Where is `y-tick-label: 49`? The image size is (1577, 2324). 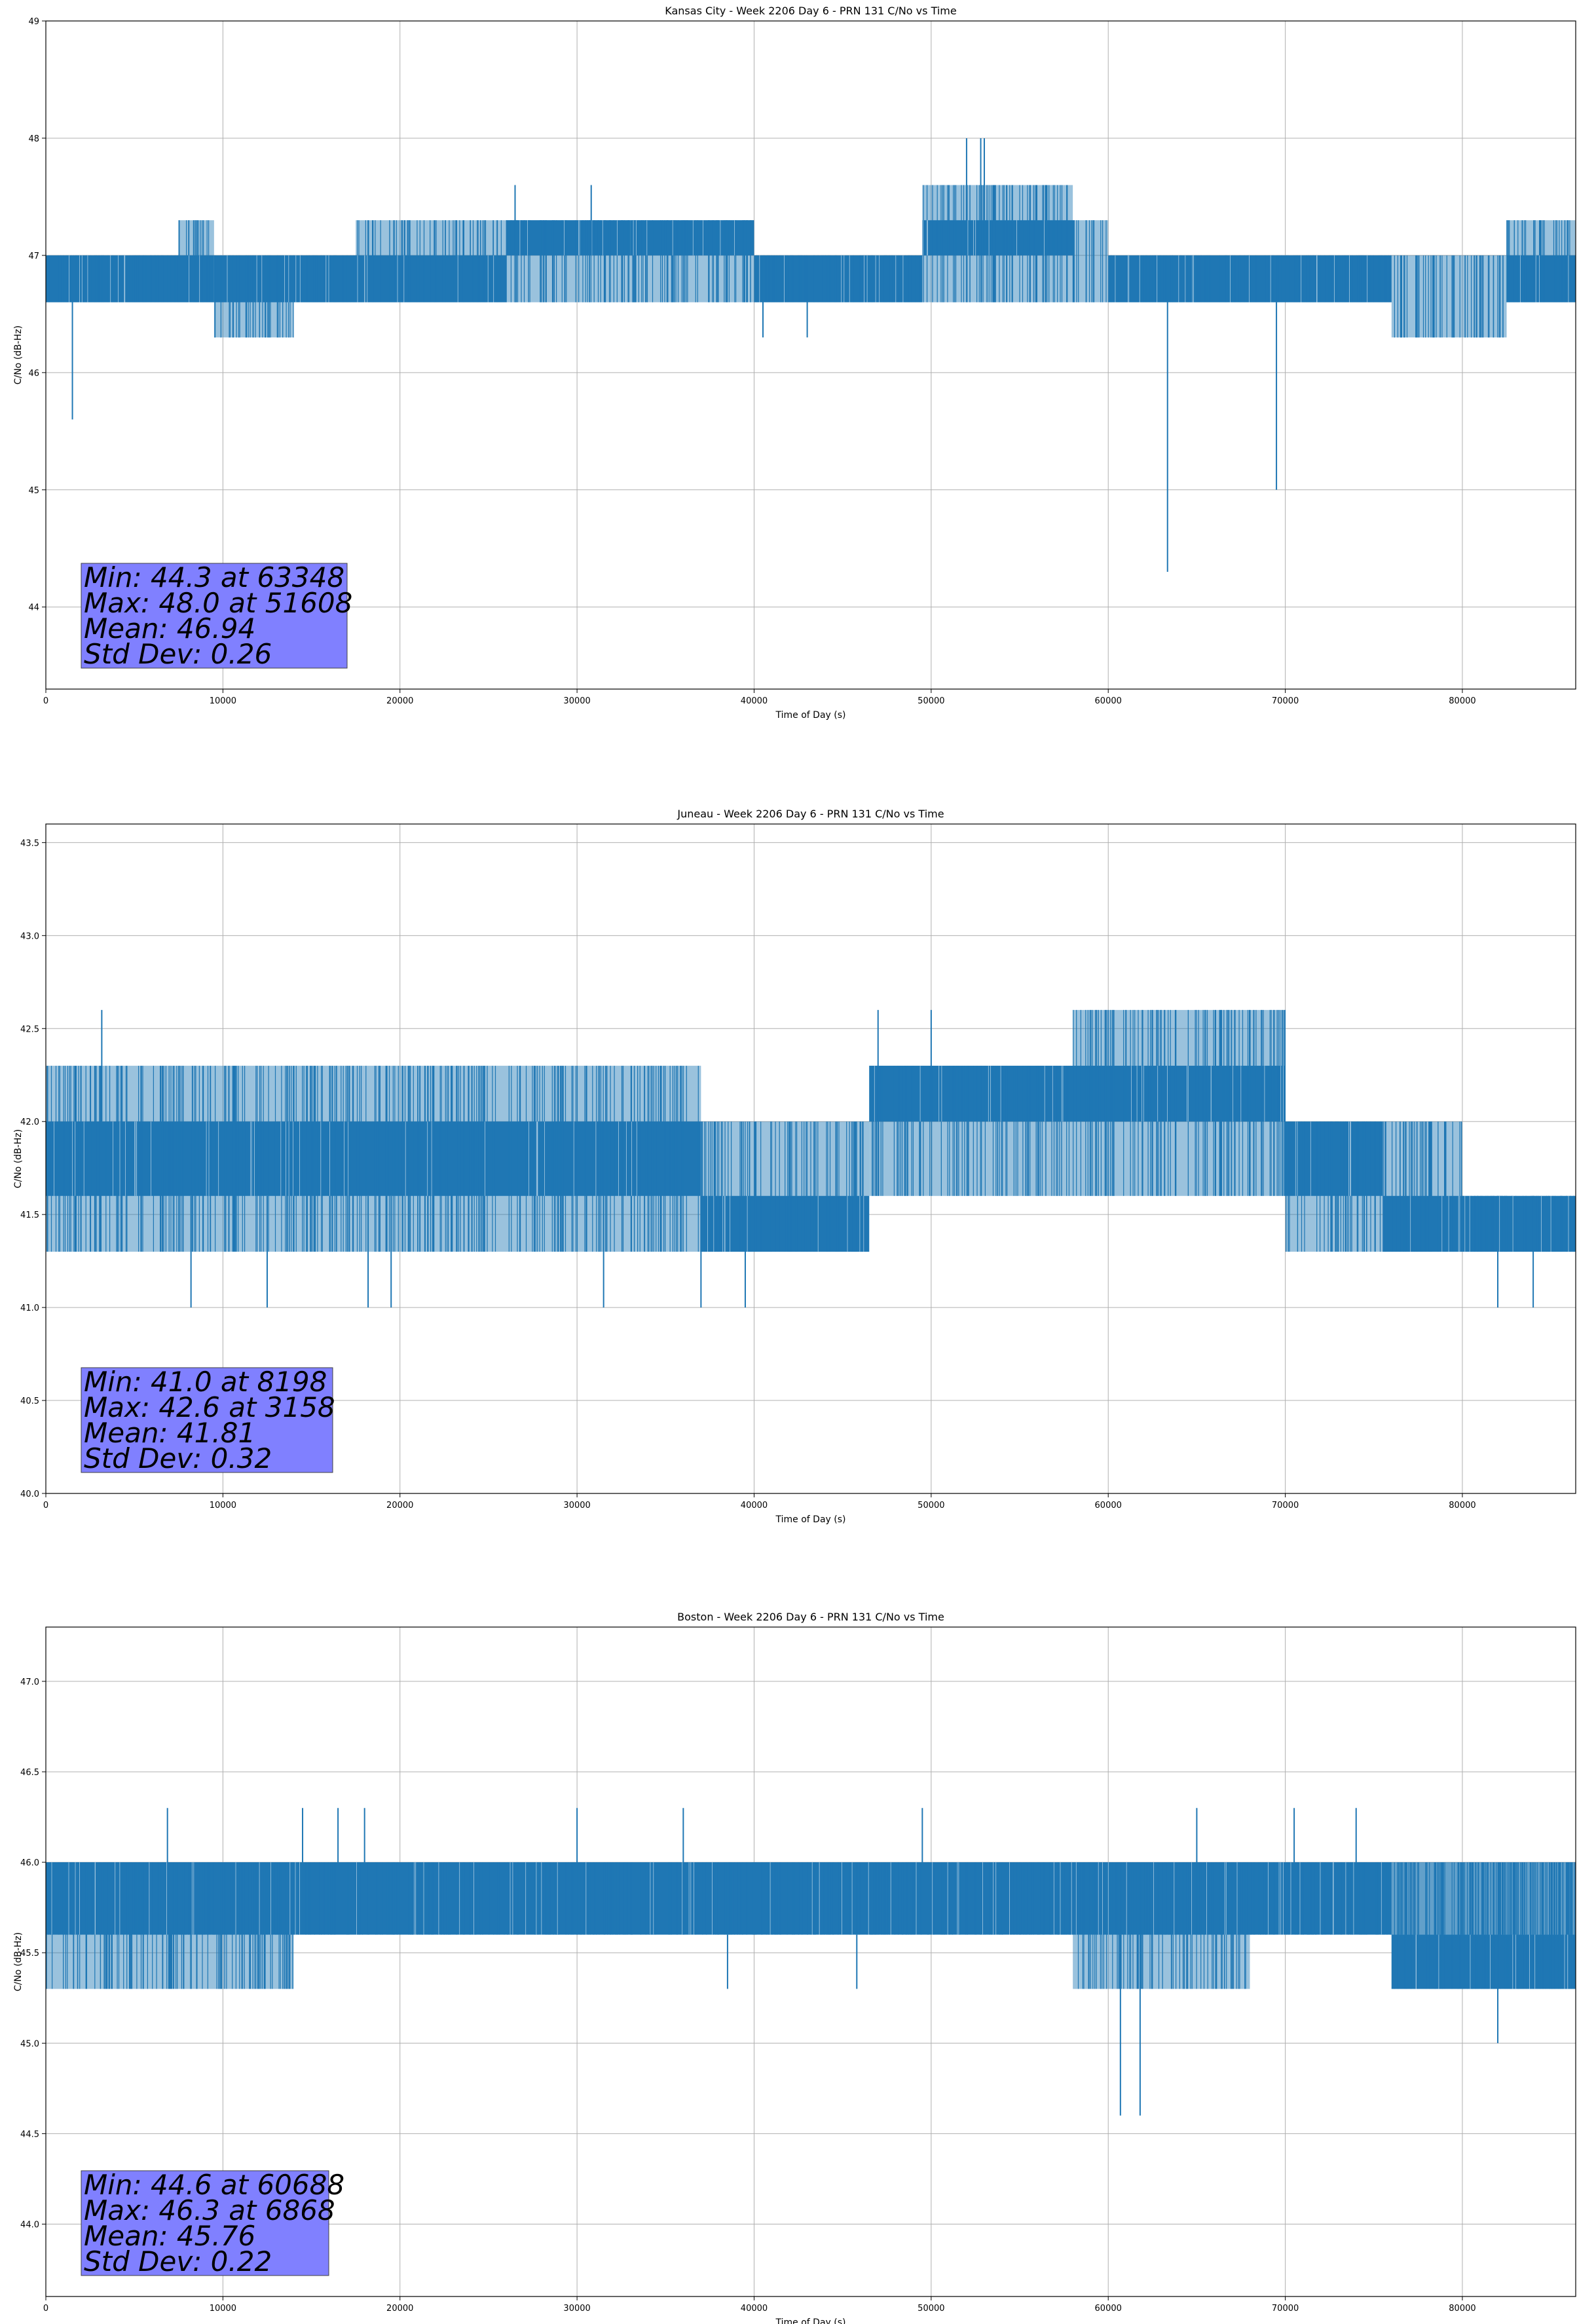 y-tick-label: 49 is located at coordinates (33, 22).